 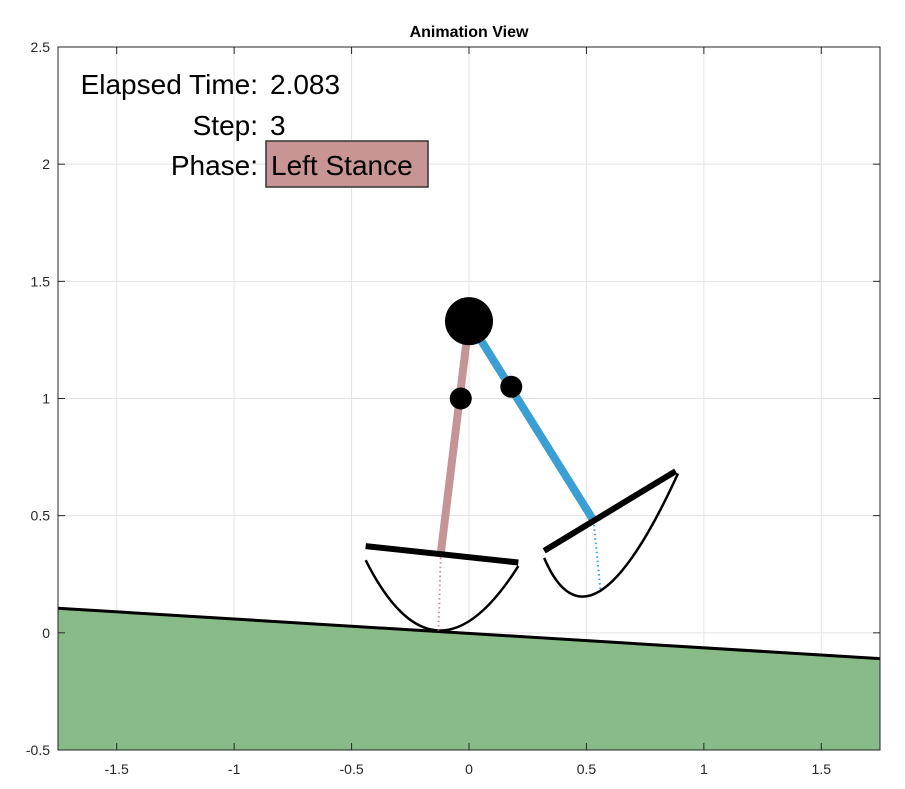 I want to click on figure-title: Animation View, so click(x=469, y=32).